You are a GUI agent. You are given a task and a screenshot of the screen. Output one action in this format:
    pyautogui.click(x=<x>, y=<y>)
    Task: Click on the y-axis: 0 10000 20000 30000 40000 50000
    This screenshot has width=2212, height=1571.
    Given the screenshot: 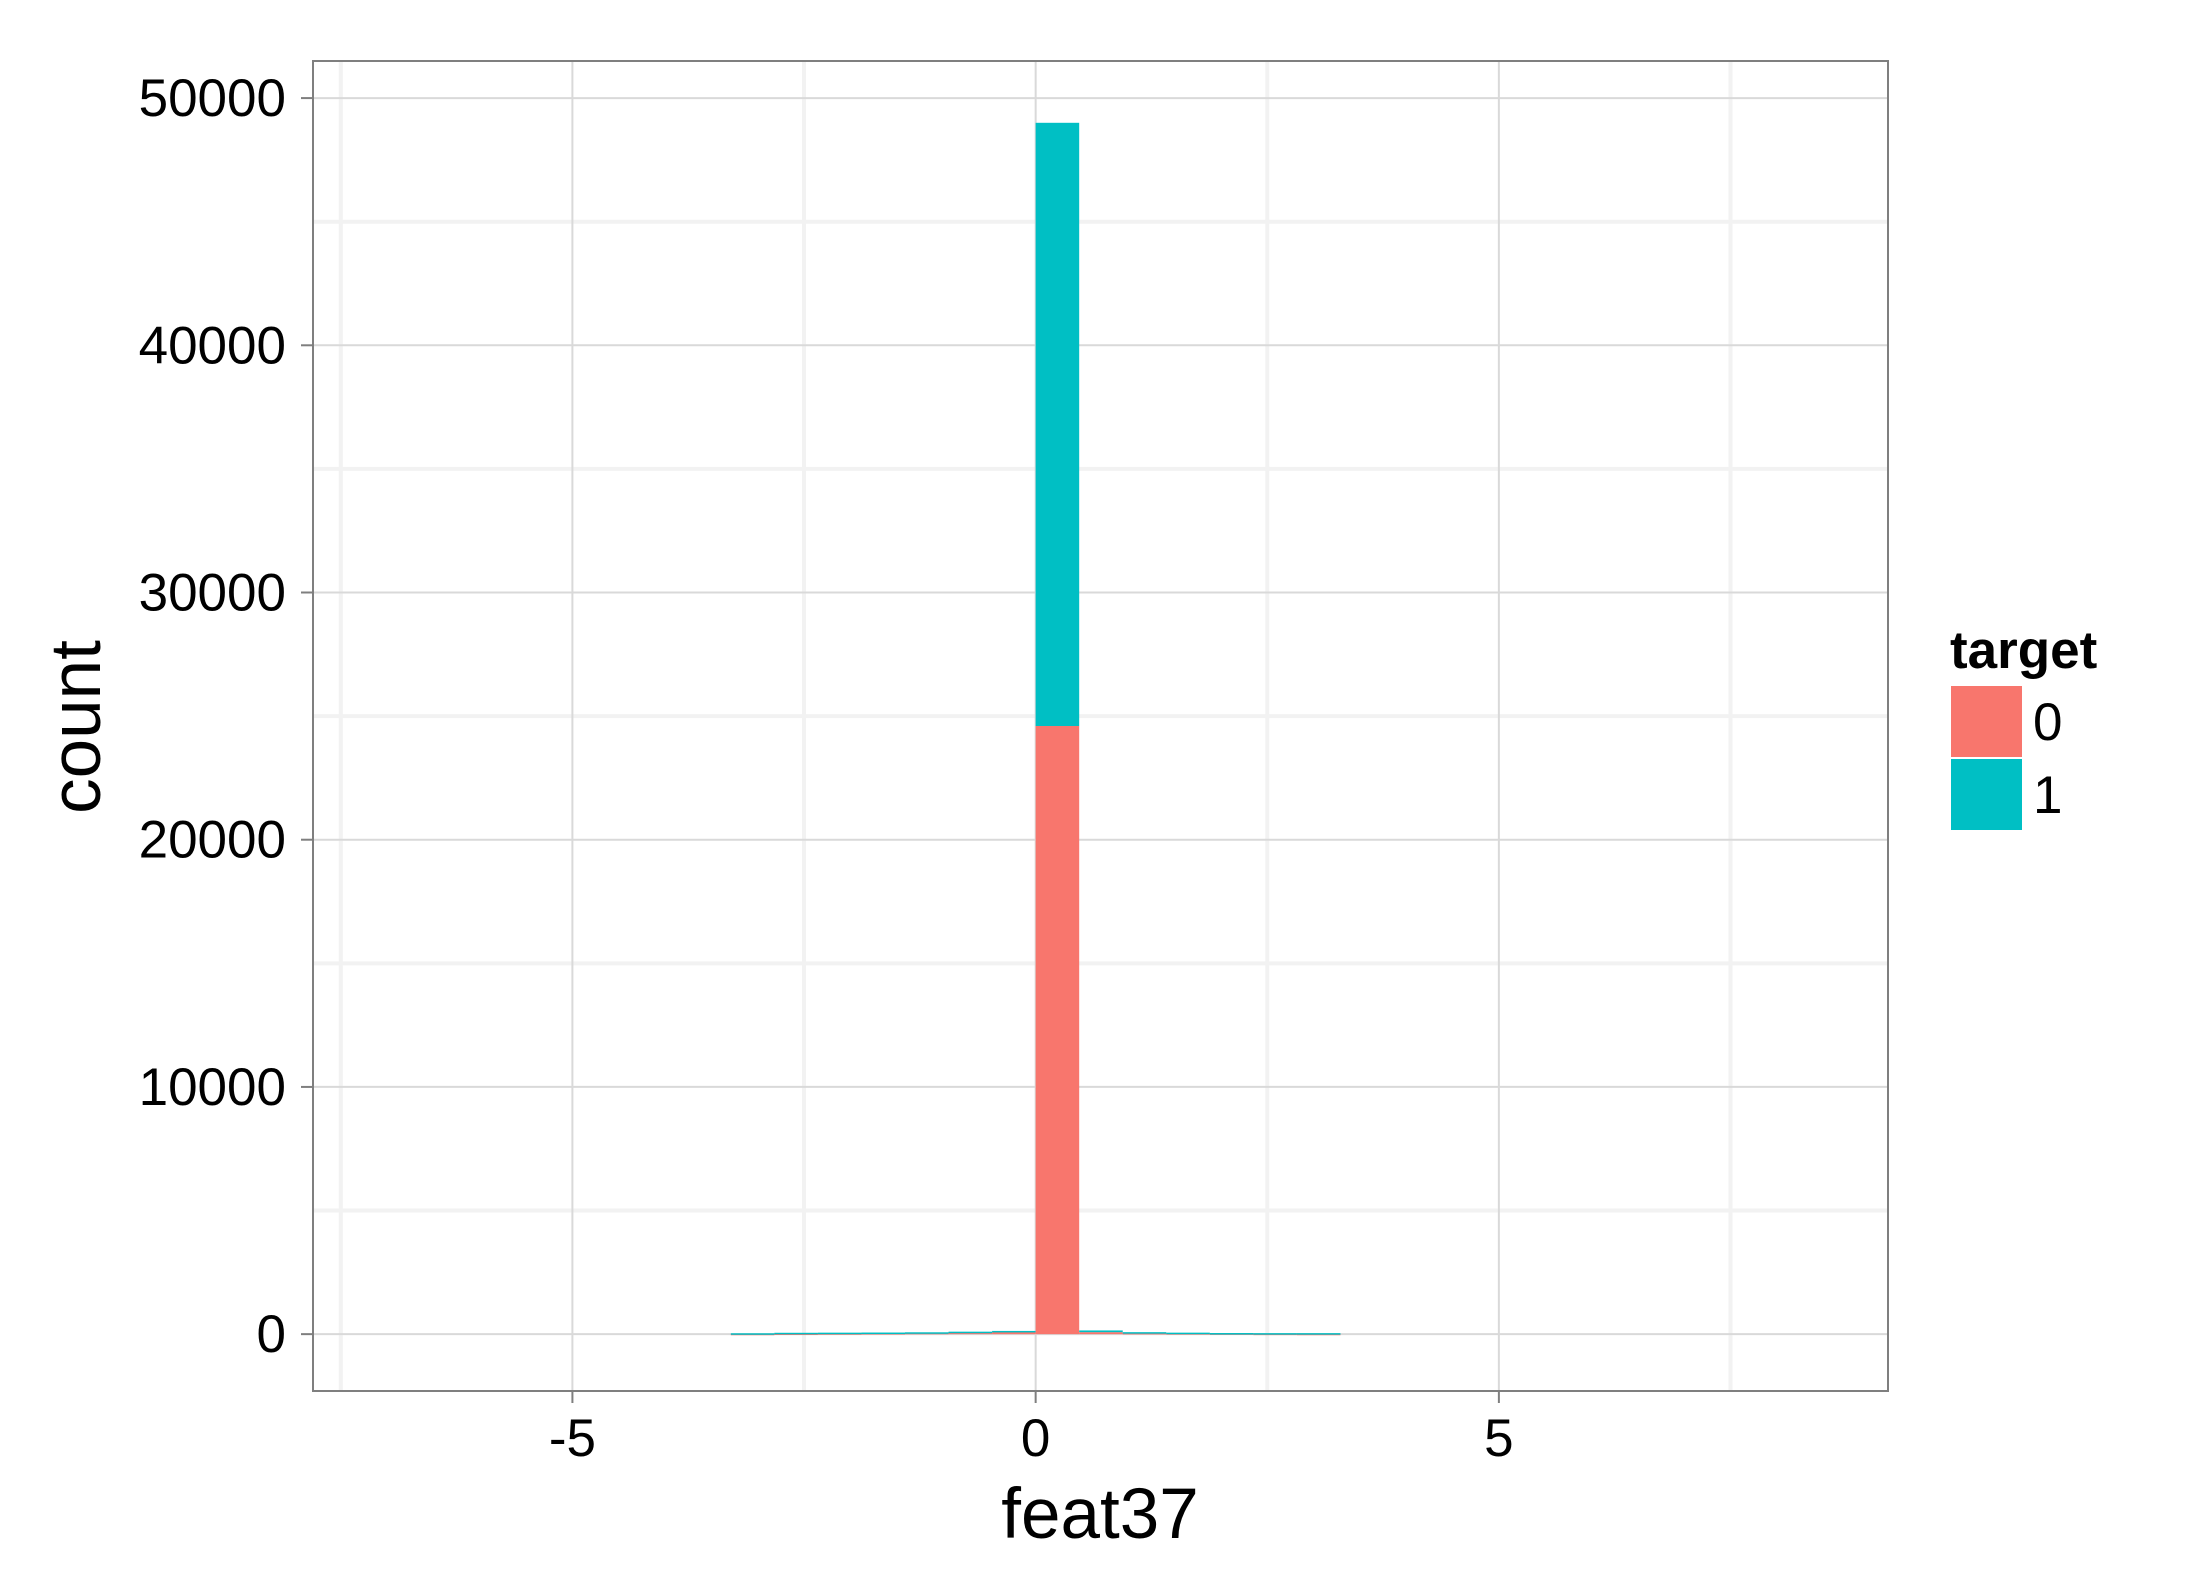 What is the action you would take?
    pyautogui.click(x=226, y=716)
    